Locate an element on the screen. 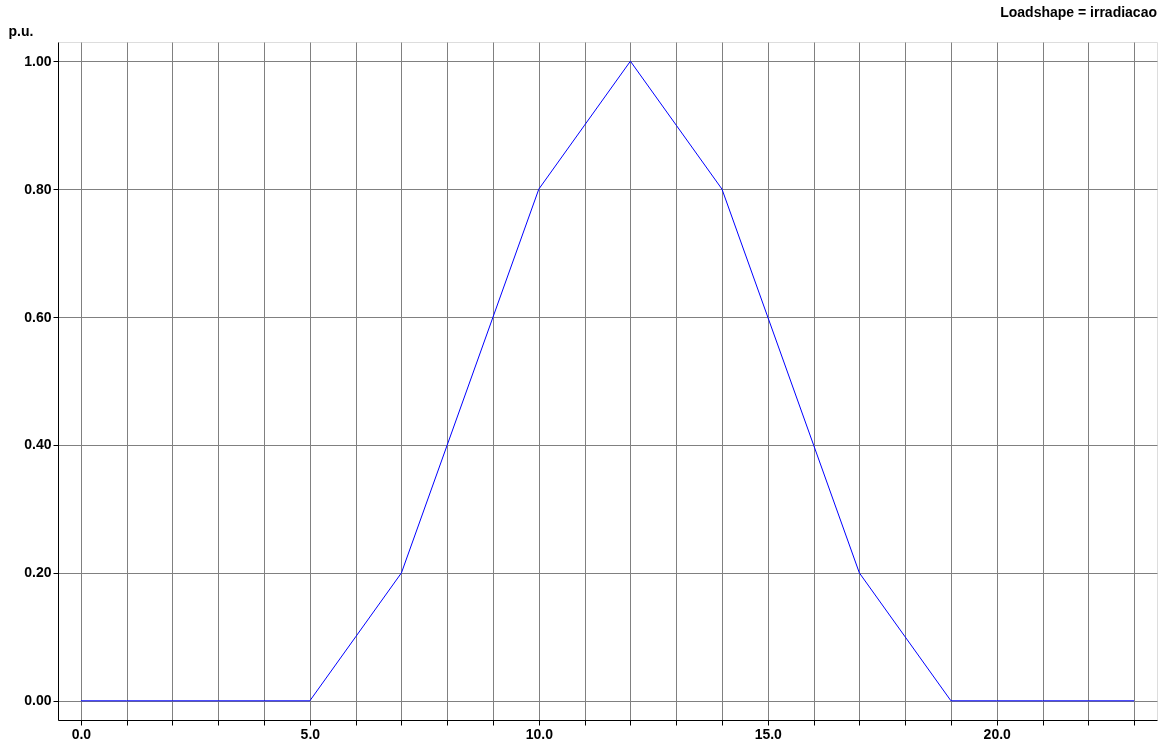  x-tick-label: 10.0 is located at coordinates (539, 733).